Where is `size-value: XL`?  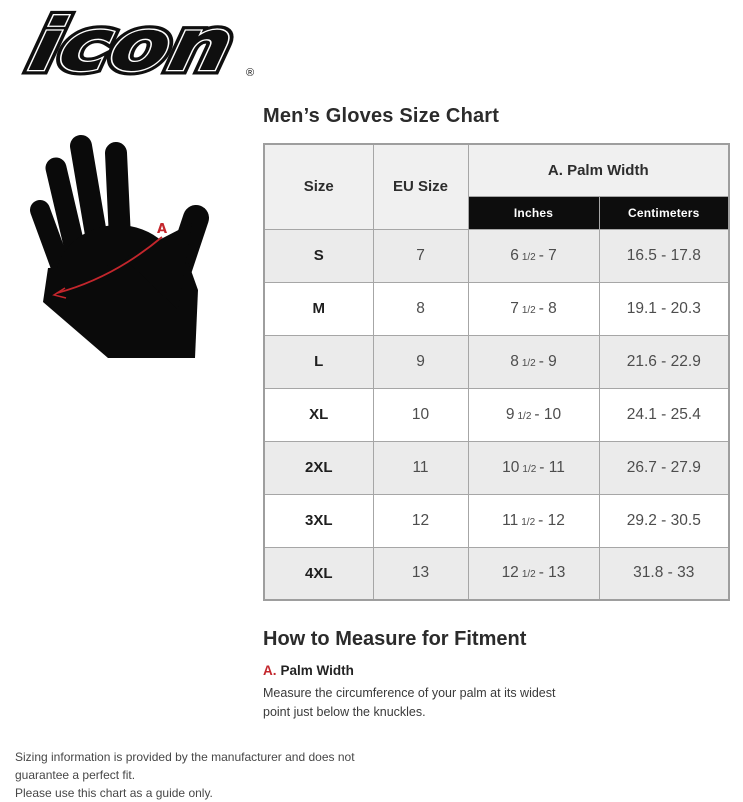 size-value: XL is located at coordinates (318, 414).